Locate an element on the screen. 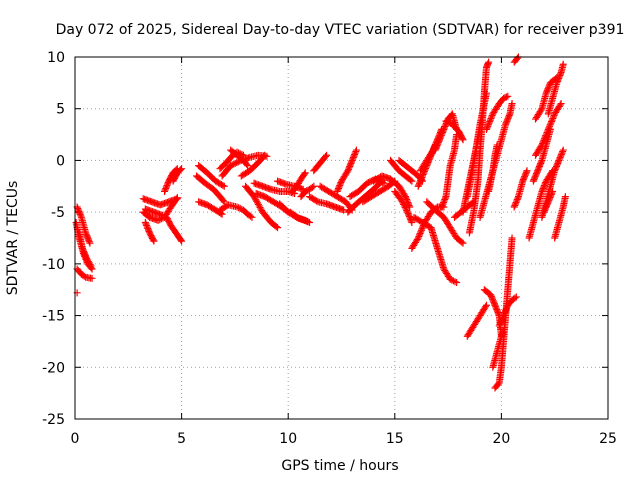 The height and width of the screenshot is (480, 640). x-tick-label: 15 is located at coordinates (395, 439).